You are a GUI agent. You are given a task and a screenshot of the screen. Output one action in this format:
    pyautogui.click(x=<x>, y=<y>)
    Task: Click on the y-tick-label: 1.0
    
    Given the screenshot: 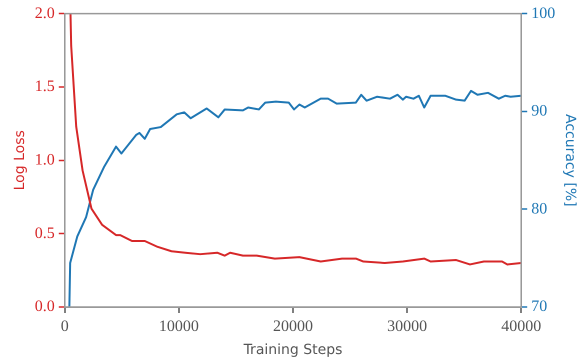 What is the action you would take?
    pyautogui.click(x=44, y=160)
    